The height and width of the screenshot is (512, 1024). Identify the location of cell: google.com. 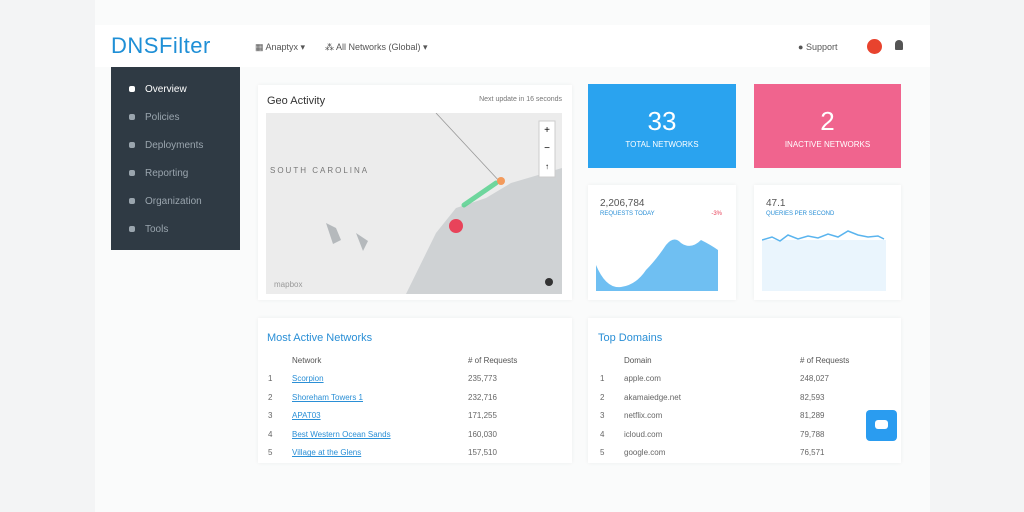
(645, 453).